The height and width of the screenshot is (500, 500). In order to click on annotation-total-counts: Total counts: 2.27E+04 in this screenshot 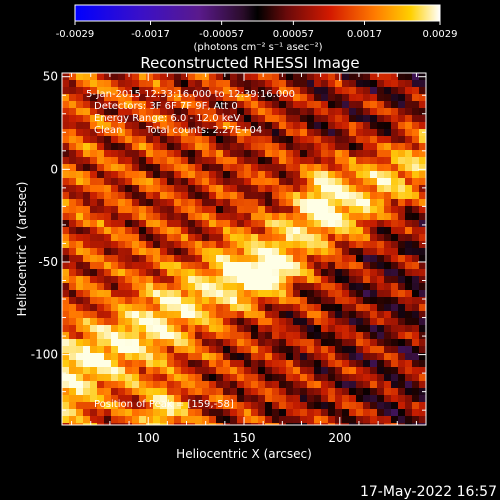, I will do `click(203, 130)`.